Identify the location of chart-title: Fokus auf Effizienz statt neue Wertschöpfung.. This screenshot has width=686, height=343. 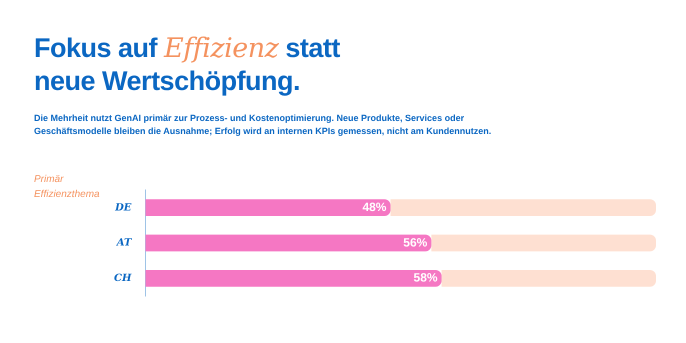
(187, 64).